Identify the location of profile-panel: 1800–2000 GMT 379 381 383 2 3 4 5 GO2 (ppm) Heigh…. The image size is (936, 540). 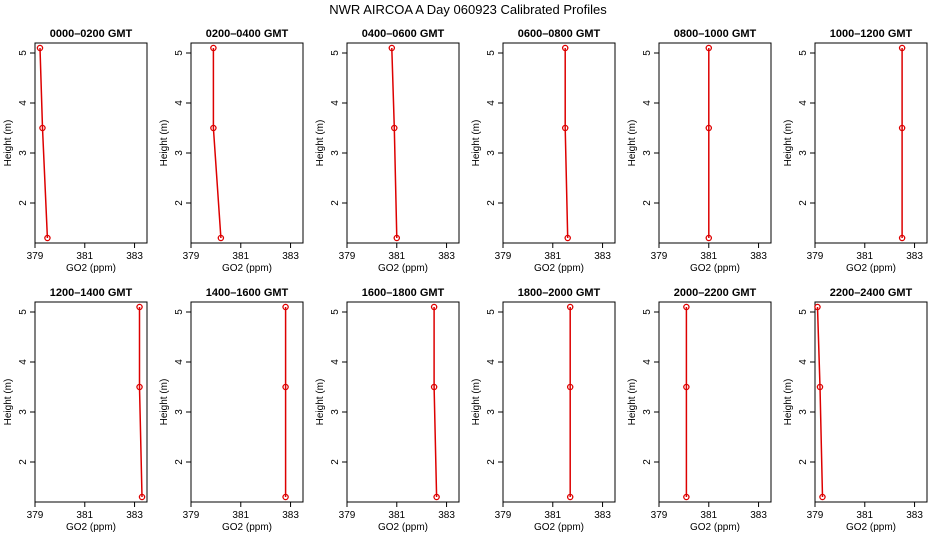
(543, 410).